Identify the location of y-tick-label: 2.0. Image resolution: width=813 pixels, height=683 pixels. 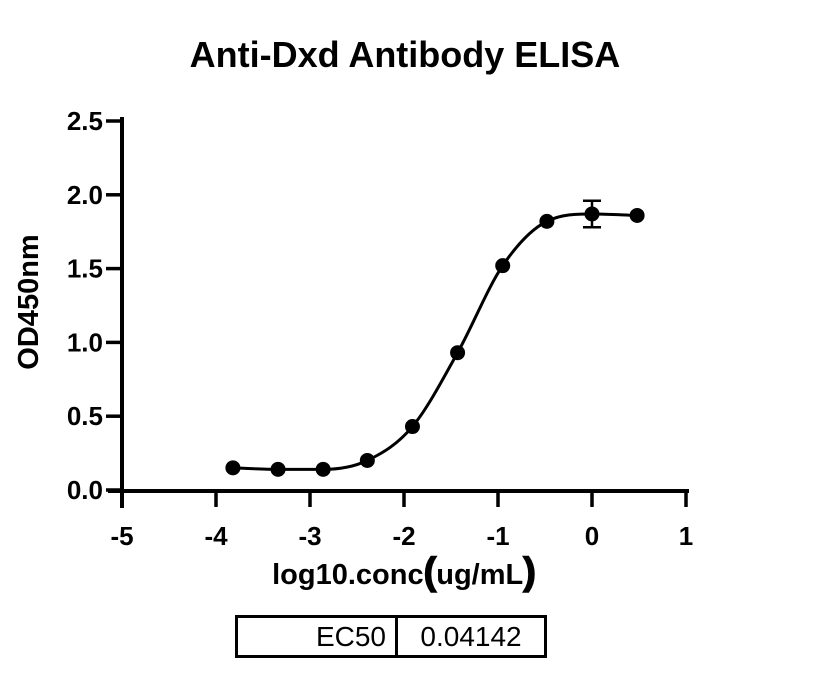
(85, 195).